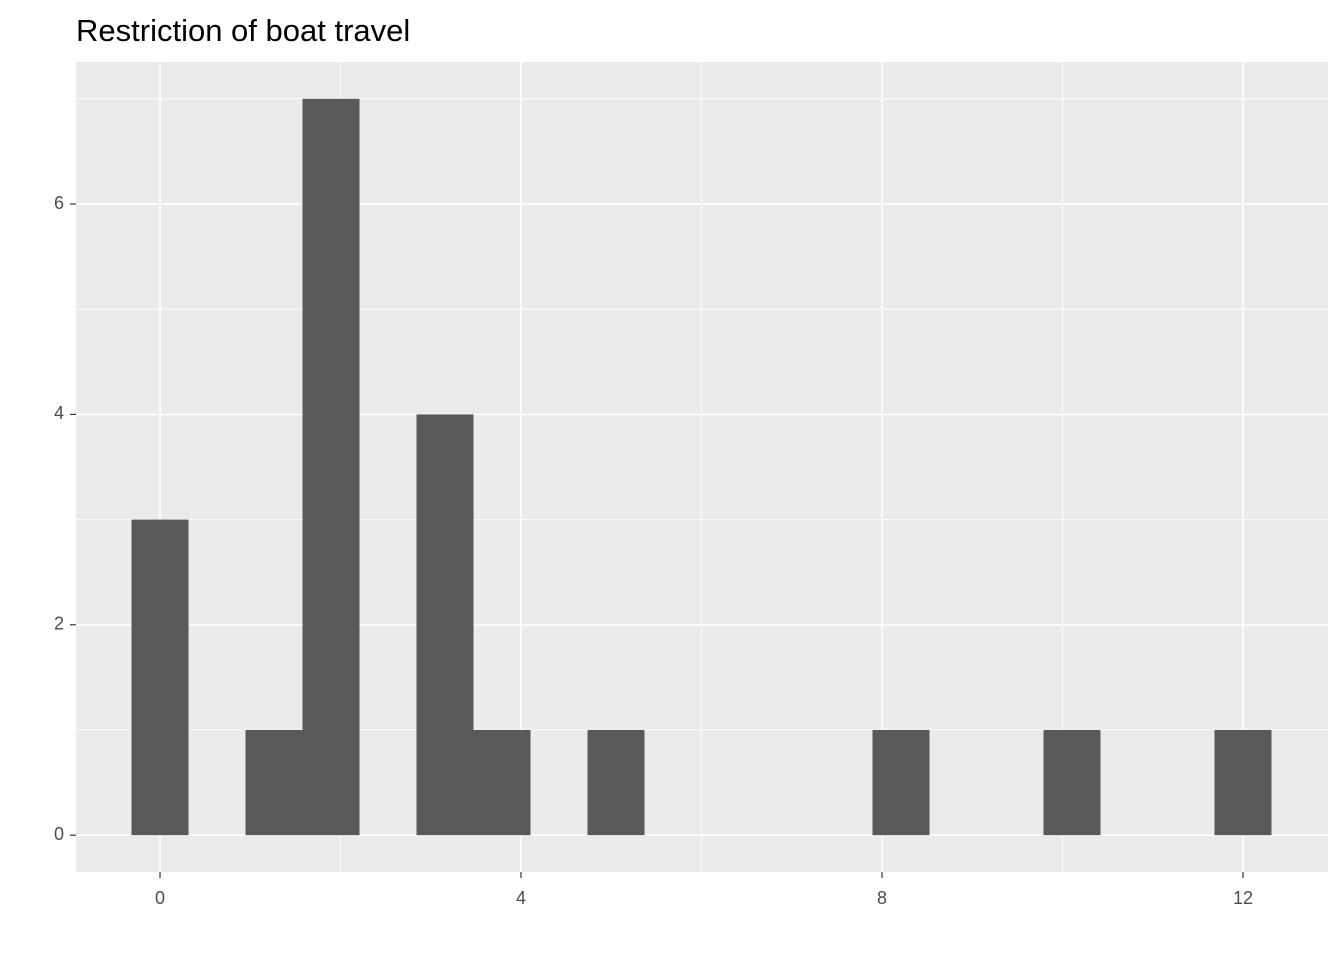 The width and height of the screenshot is (1344, 960). I want to click on x-tick-label: 12, so click(1243, 898).